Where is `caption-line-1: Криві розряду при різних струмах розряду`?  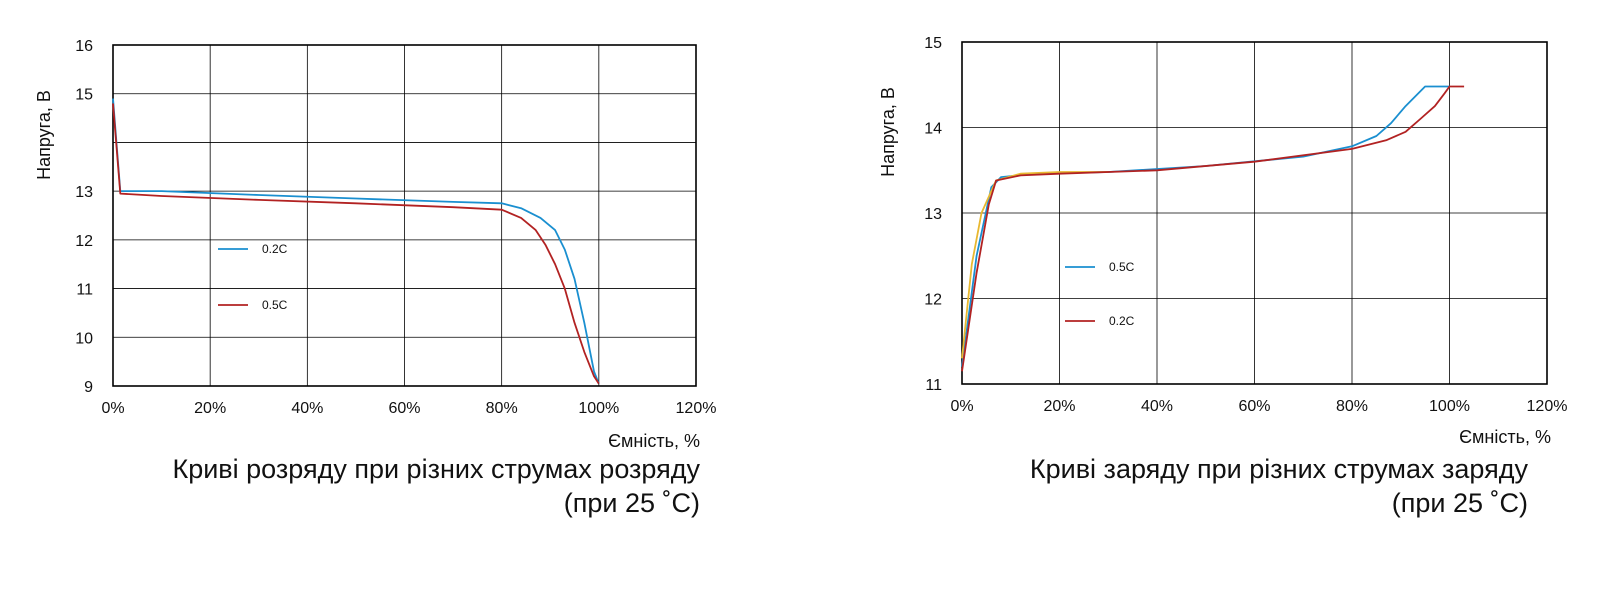
caption-line-1: Криві розряду при різних струмах розряду is located at coordinates (436, 469).